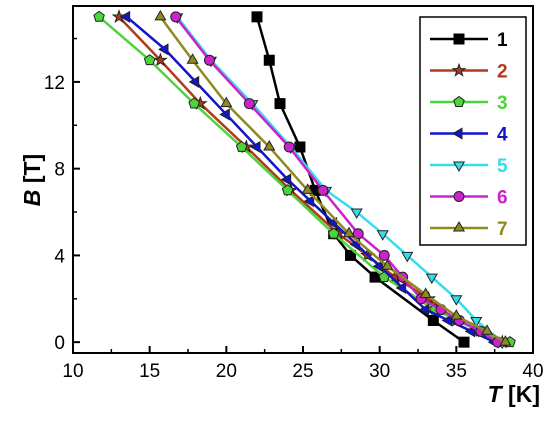 The height and width of the screenshot is (423, 550). I want to click on legend-box, so click(473, 131).